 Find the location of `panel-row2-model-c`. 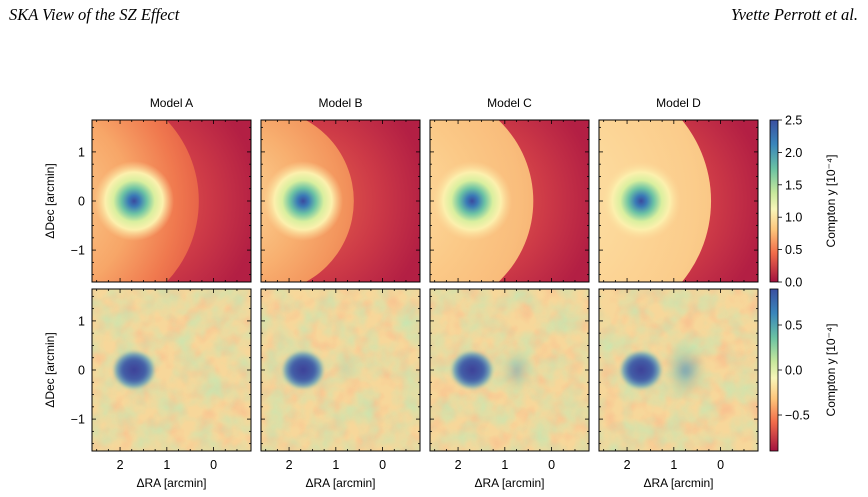

panel-row2-model-c is located at coordinates (509, 370).